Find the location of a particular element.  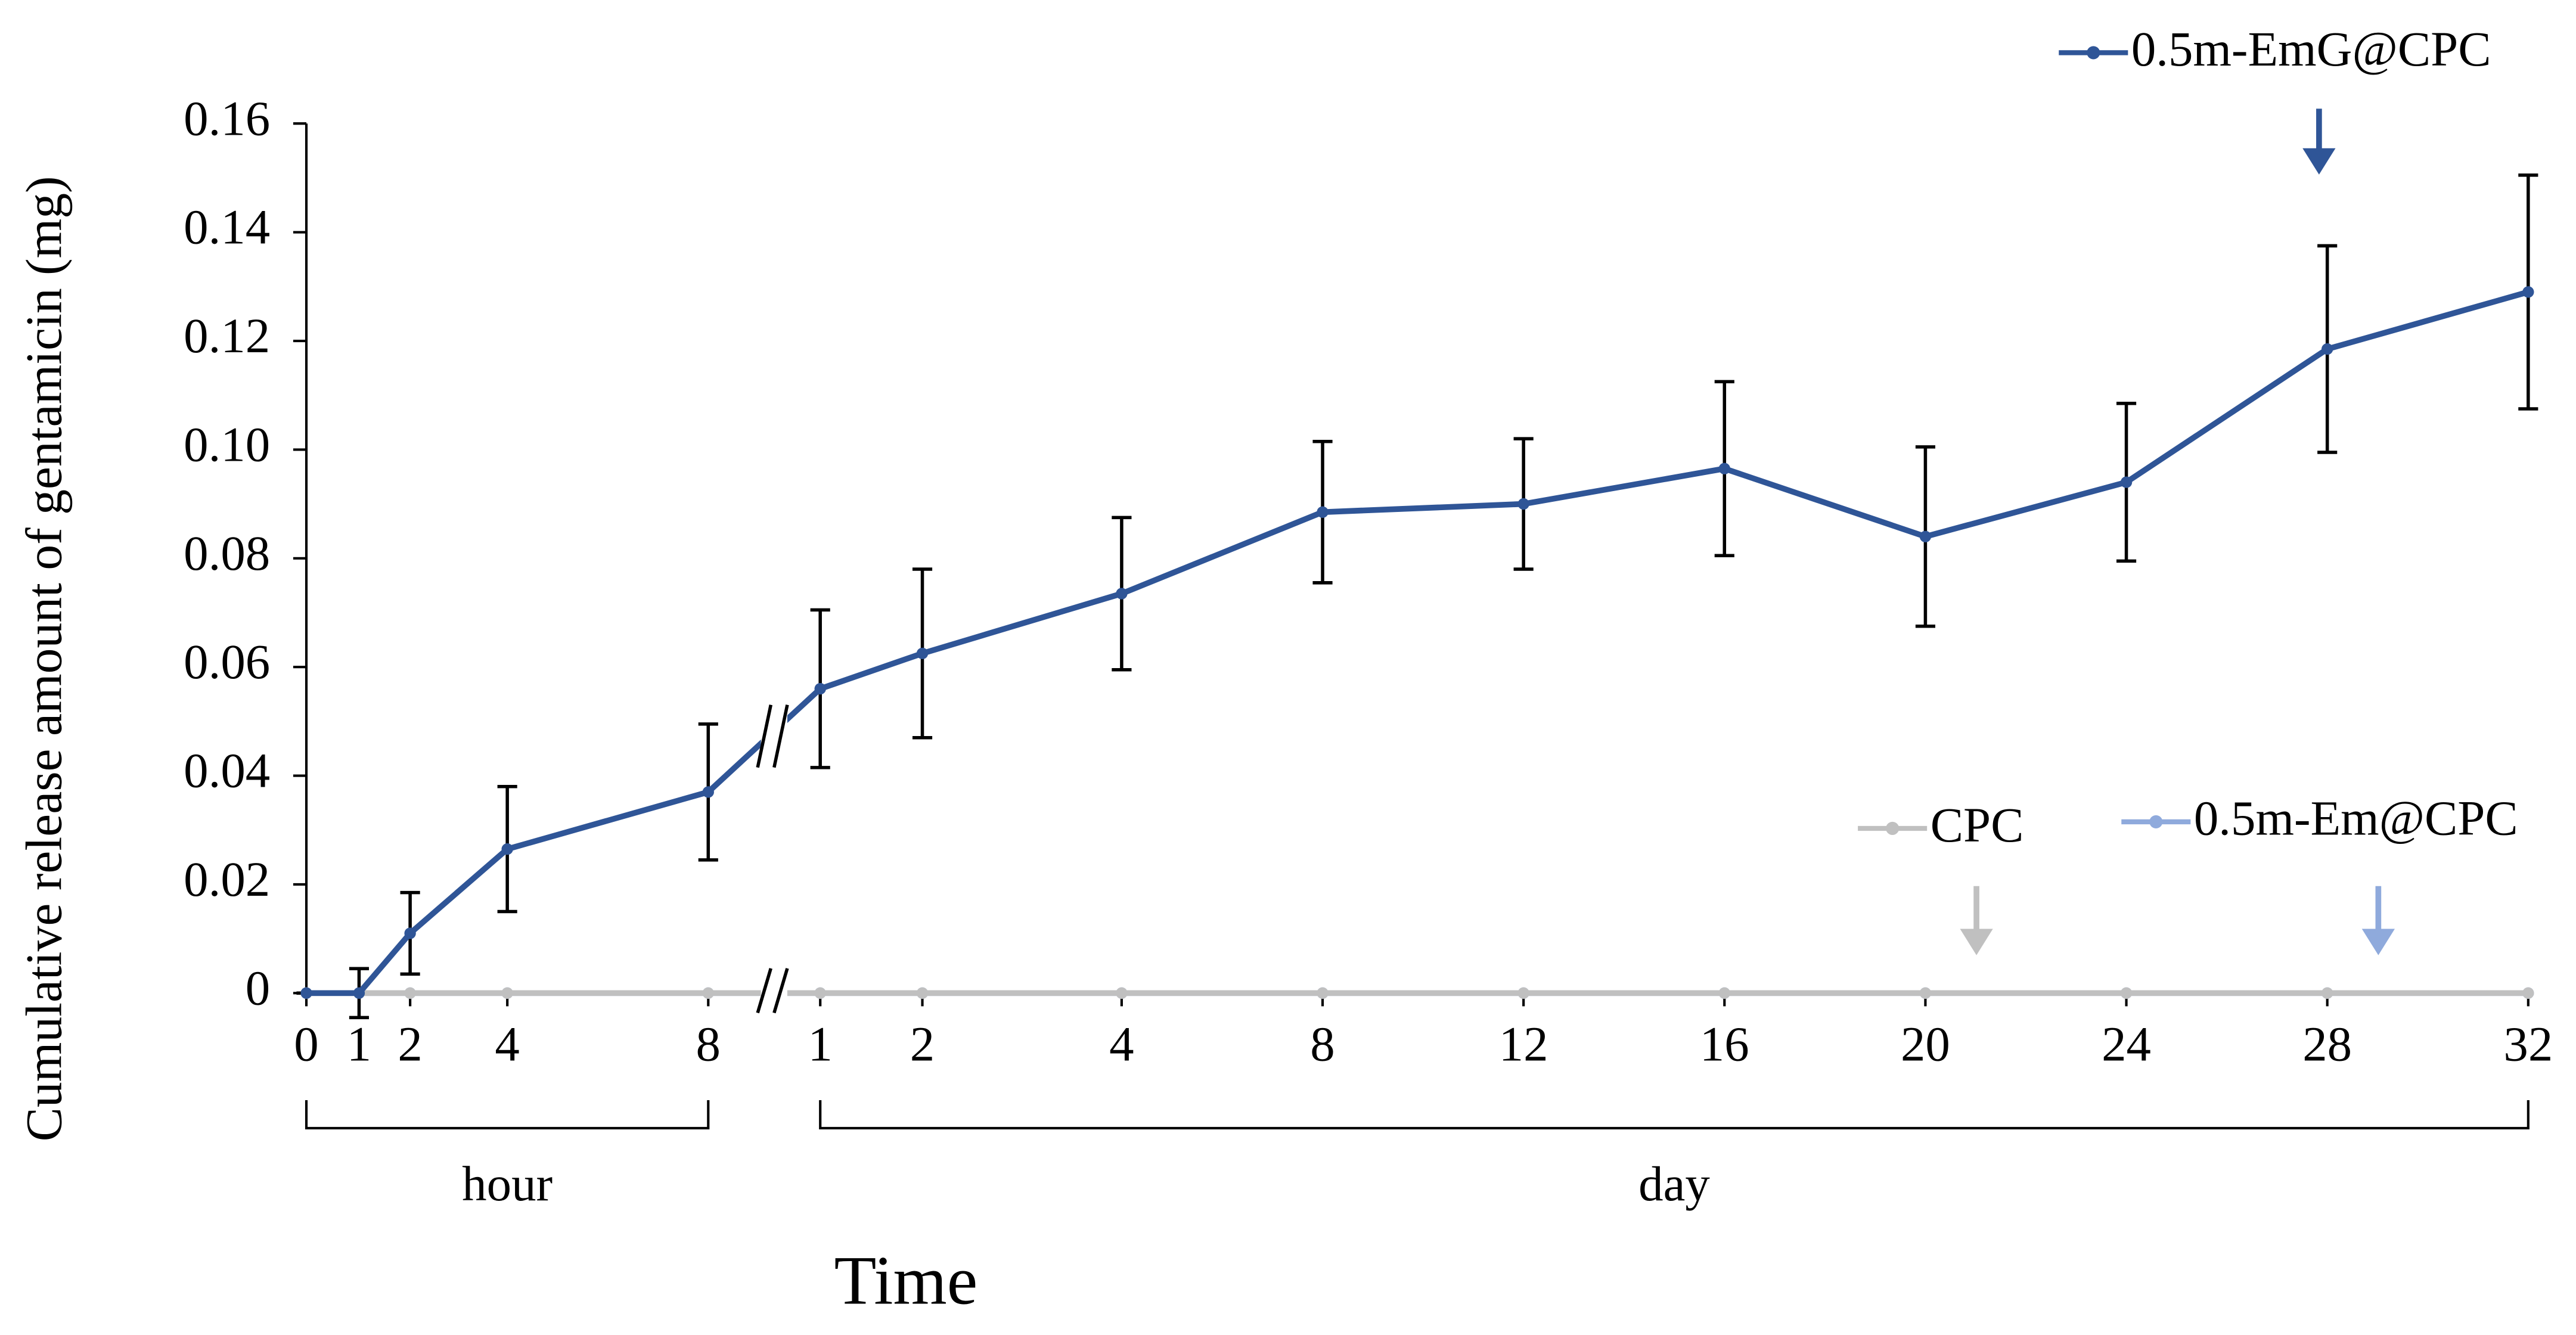

y-tick-label: 0.10 is located at coordinates (227, 444).